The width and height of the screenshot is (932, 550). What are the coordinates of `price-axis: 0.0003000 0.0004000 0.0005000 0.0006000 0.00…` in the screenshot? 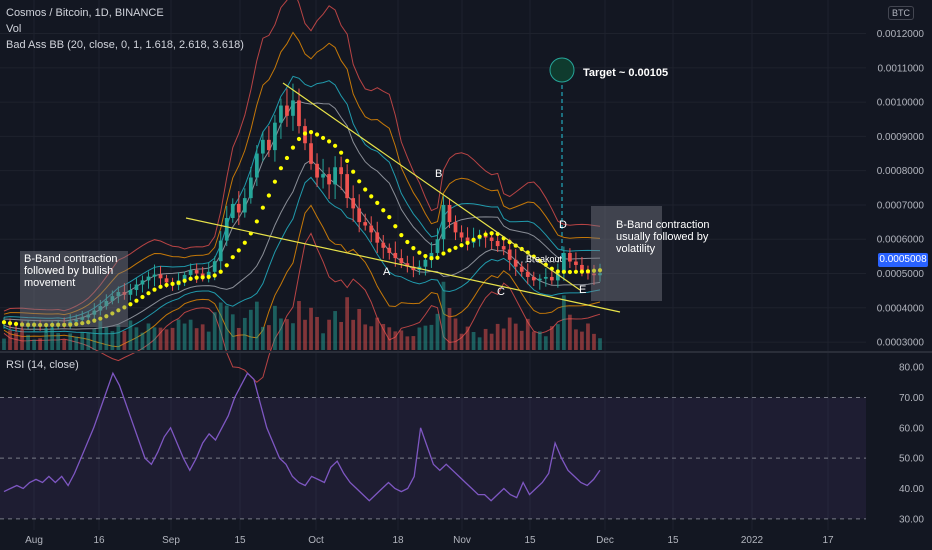 It's located at (901, 189).